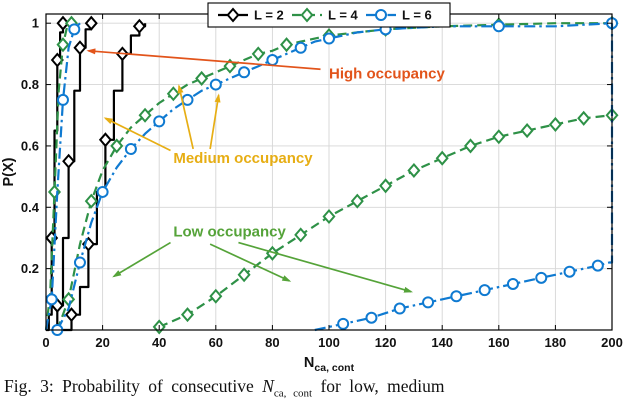 The width and height of the screenshot is (640, 419). Describe the element at coordinates (35, 23) in the screenshot. I see `svg-text: 1` at that location.